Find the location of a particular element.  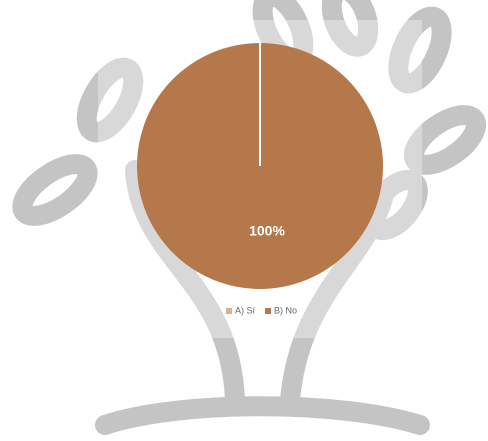

data-label: 100% is located at coordinates (267, 231).